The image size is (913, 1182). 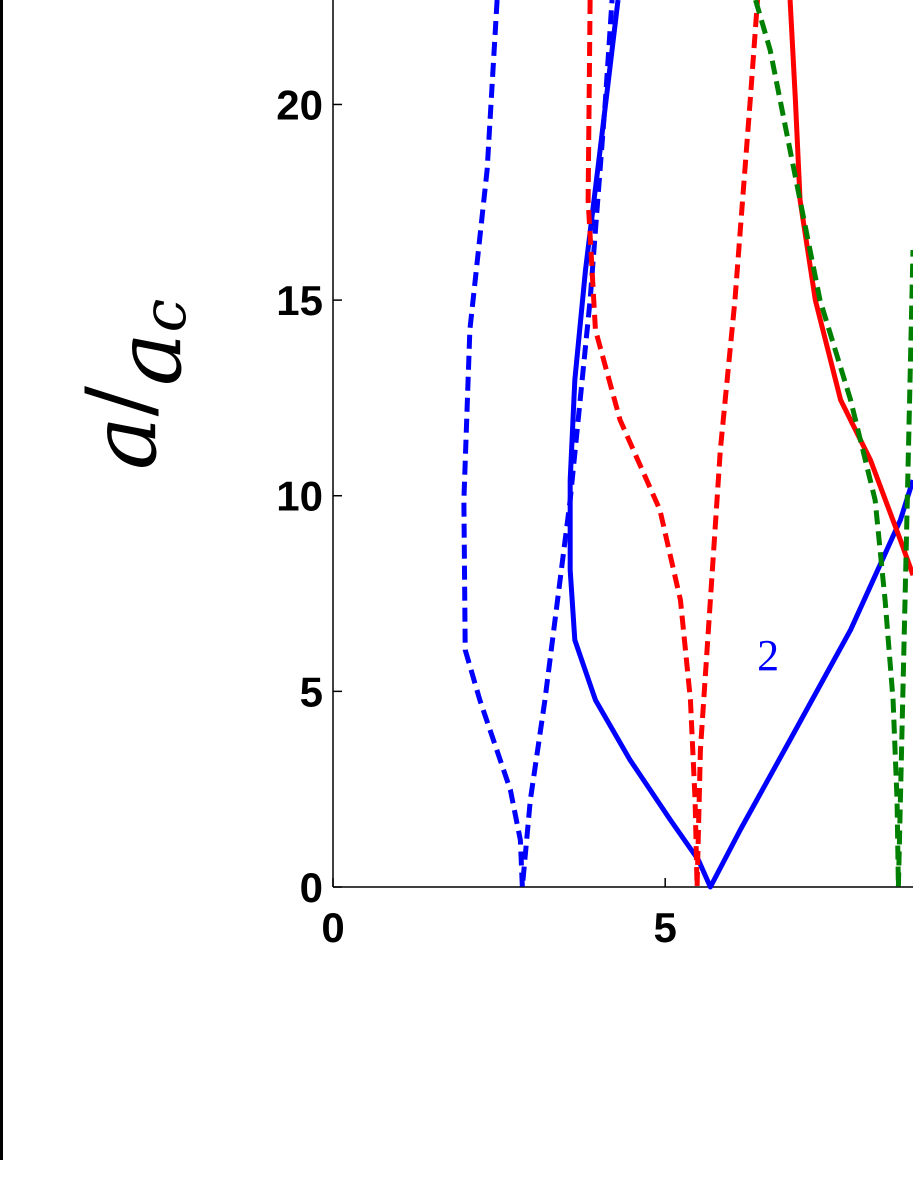 I want to click on x-tick-label: 0, so click(x=332, y=927).